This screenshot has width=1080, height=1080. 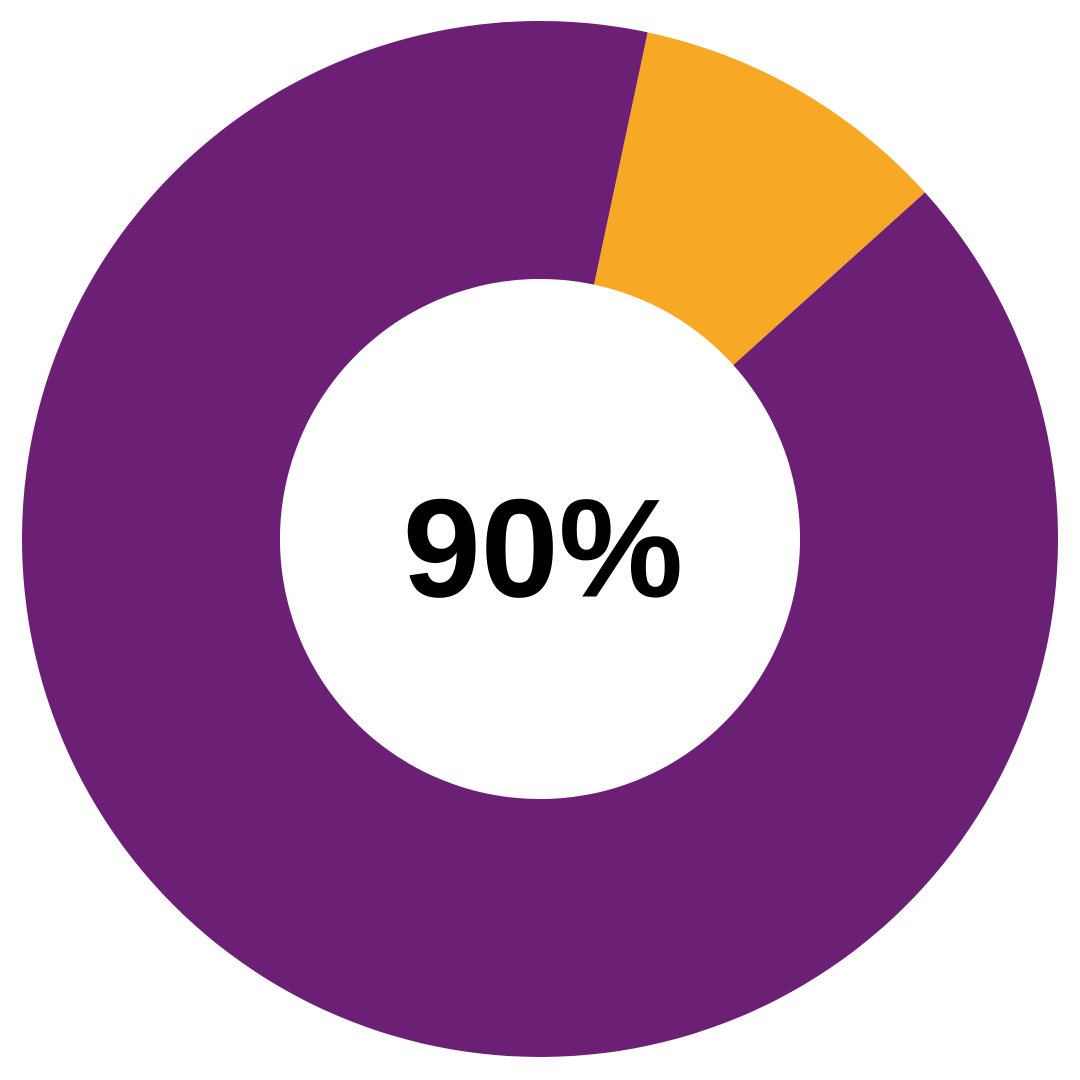 What do you see at coordinates (543, 548) in the screenshot?
I see `center-percentage-label: 90%` at bounding box center [543, 548].